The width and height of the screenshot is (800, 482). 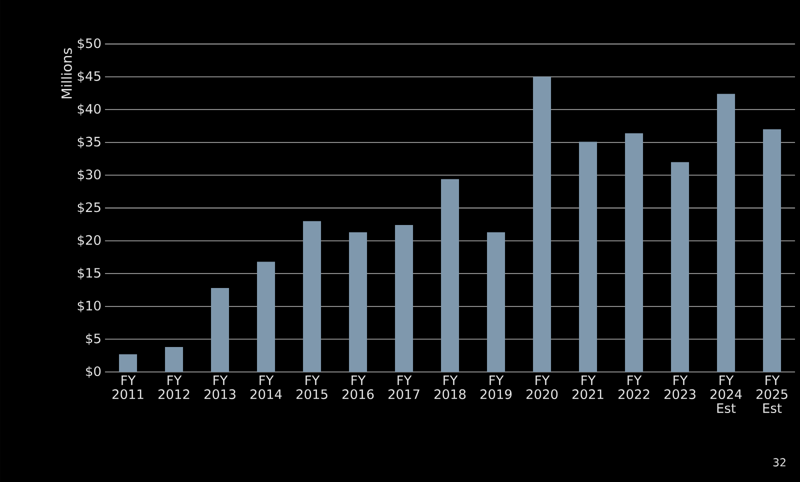 What do you see at coordinates (66, 73) in the screenshot?
I see `y-axis-title: Millions` at bounding box center [66, 73].